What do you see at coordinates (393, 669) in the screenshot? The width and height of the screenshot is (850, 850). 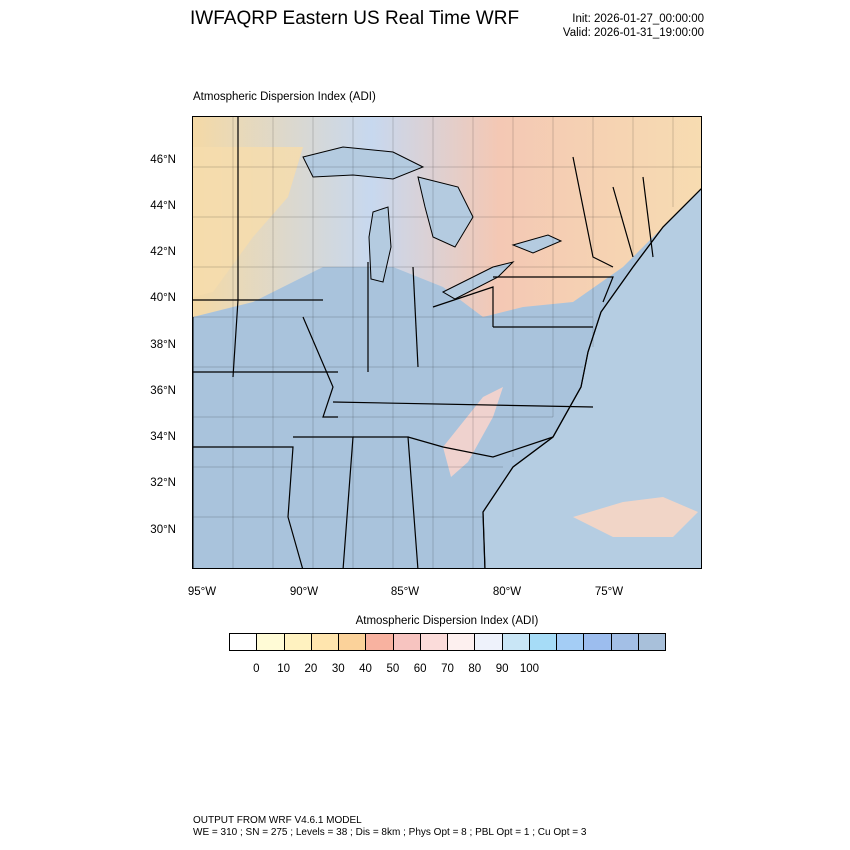 I see `colorbar-tick-label: 50` at bounding box center [393, 669].